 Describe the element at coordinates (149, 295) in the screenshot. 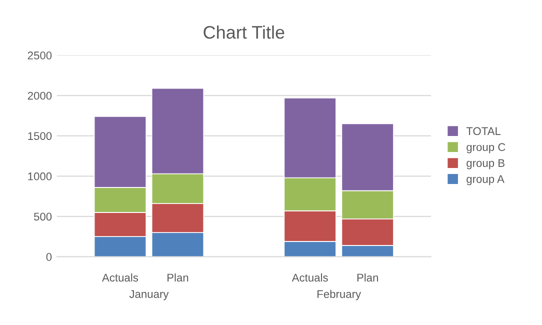

I see `text: January` at that location.